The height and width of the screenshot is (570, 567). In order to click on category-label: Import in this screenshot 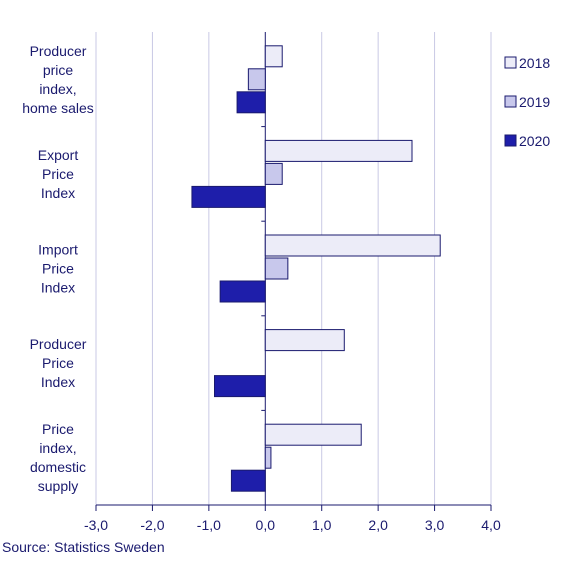, I will do `click(58, 250)`.